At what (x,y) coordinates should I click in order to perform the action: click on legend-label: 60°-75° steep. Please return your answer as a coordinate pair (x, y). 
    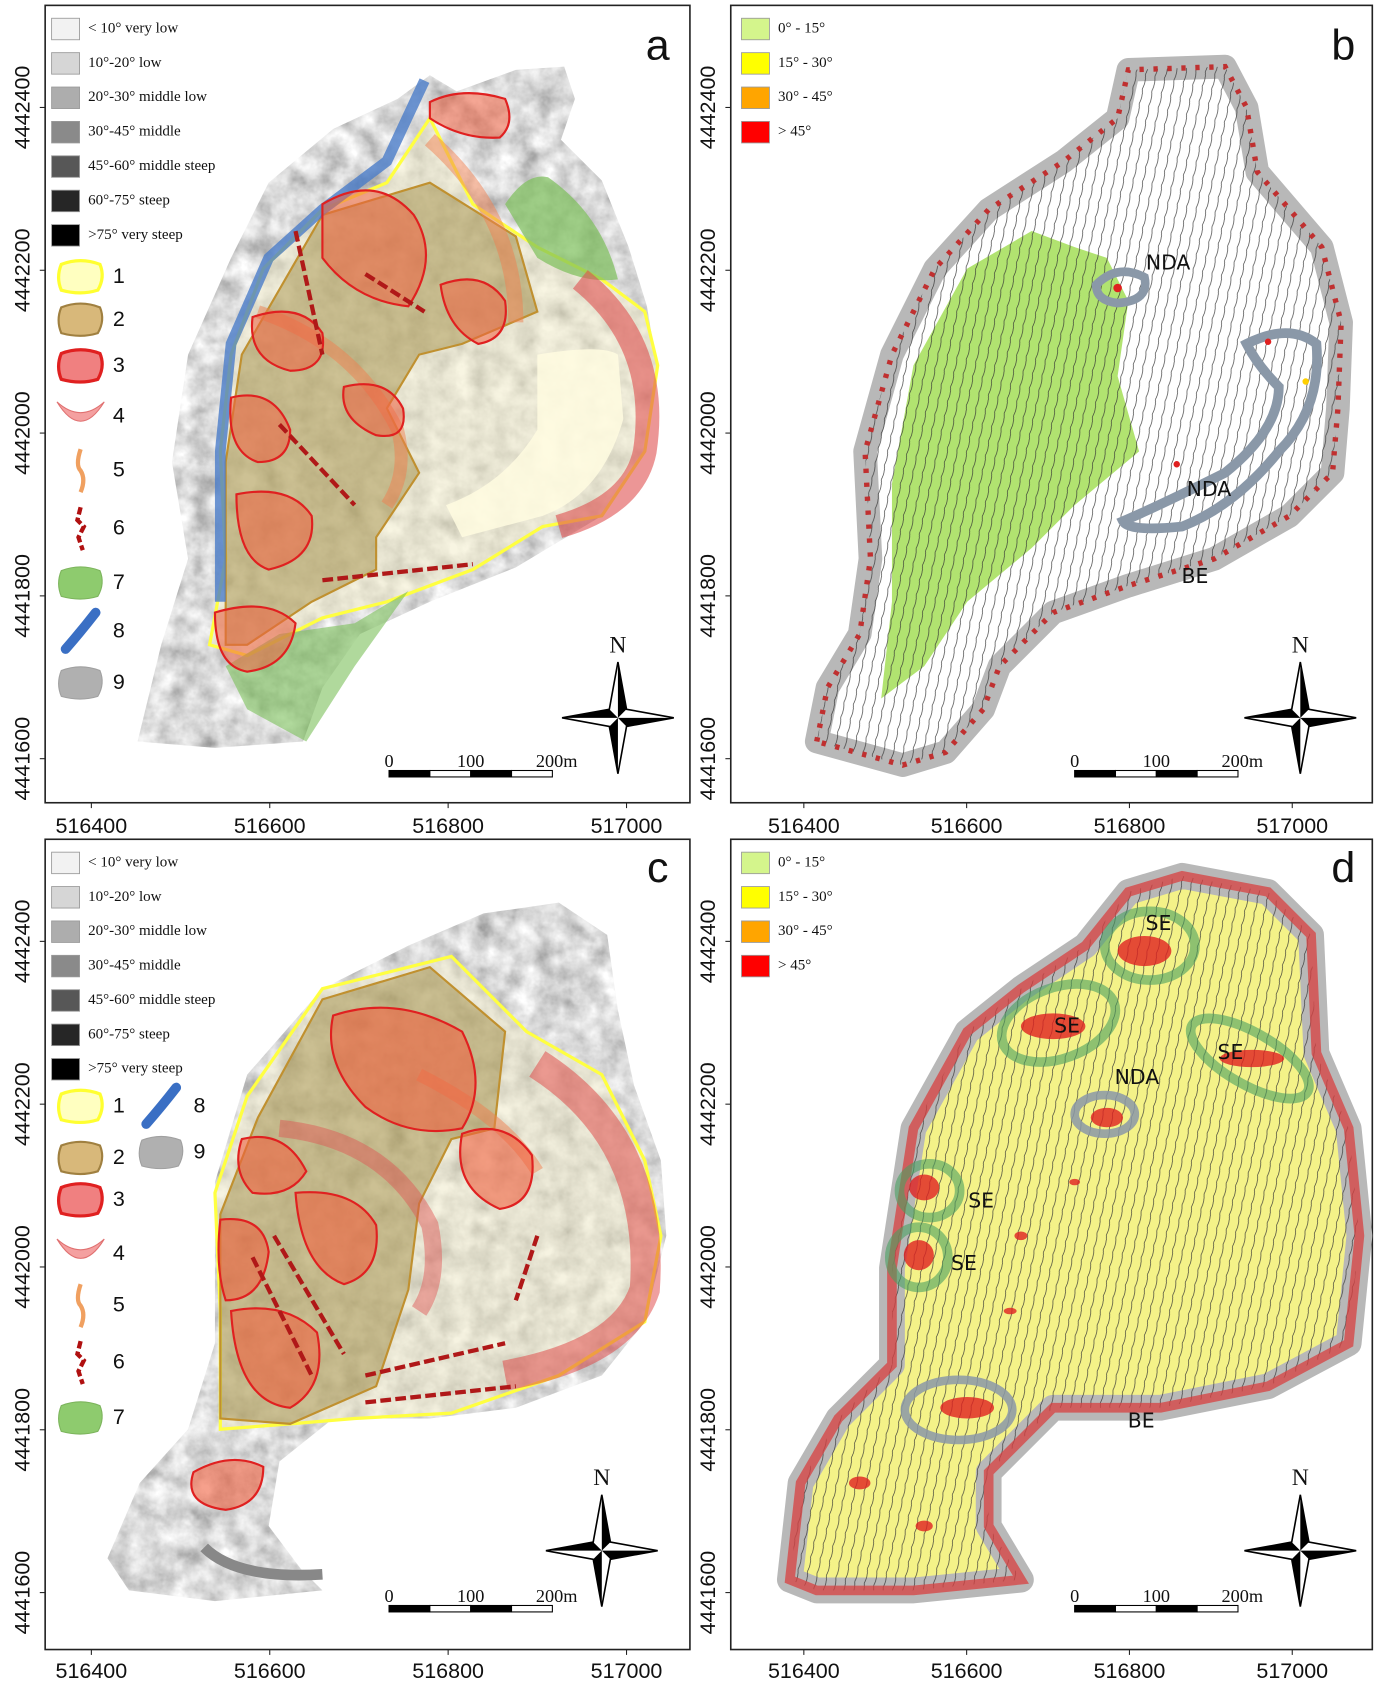
    Looking at the image, I should click on (129, 1034).